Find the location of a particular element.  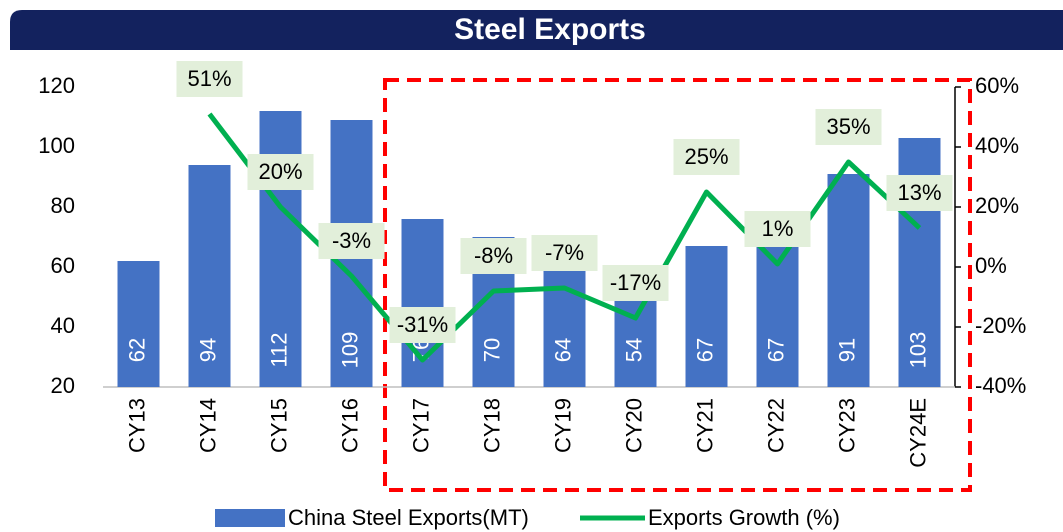

y-tick-label: 100 is located at coordinates (56, 145).